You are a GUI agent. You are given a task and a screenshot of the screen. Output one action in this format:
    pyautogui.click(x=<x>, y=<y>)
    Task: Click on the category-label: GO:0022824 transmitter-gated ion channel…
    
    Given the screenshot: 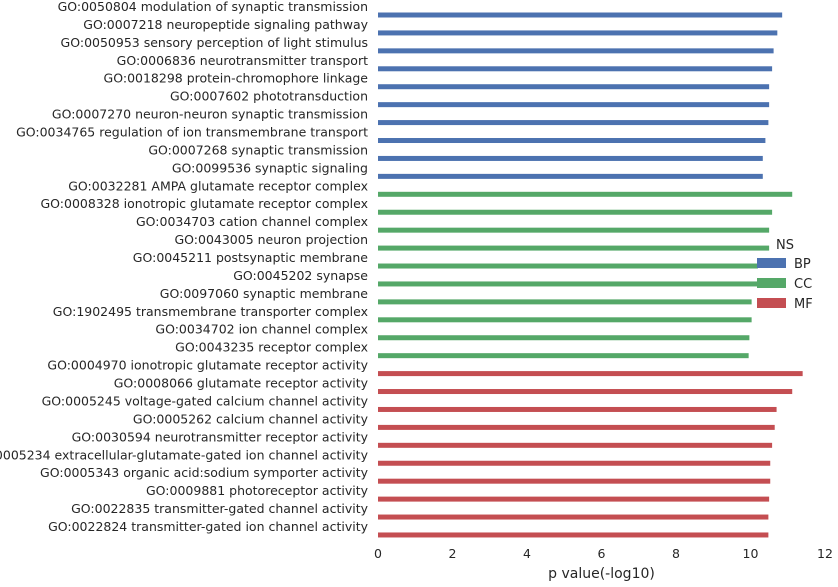 What is the action you would take?
    pyautogui.click(x=208, y=526)
    